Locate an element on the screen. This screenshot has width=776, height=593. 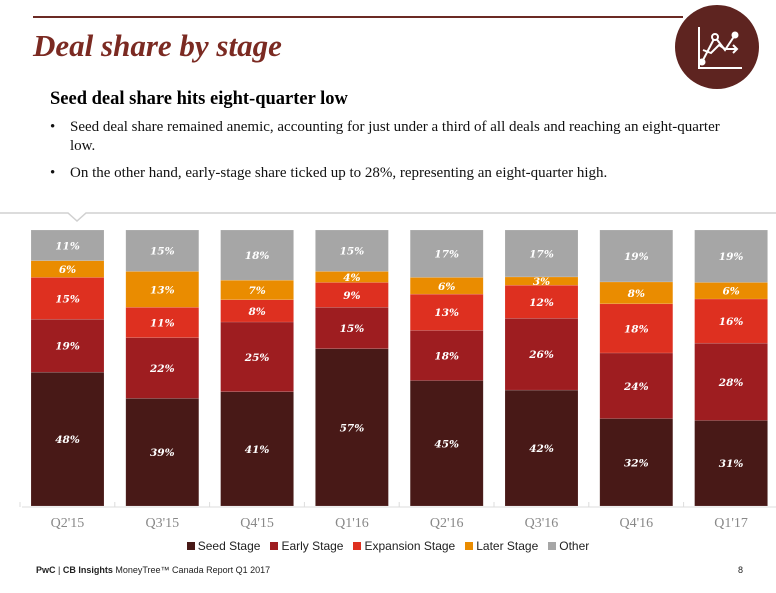
data-label: 4% is located at coordinates (351, 278).